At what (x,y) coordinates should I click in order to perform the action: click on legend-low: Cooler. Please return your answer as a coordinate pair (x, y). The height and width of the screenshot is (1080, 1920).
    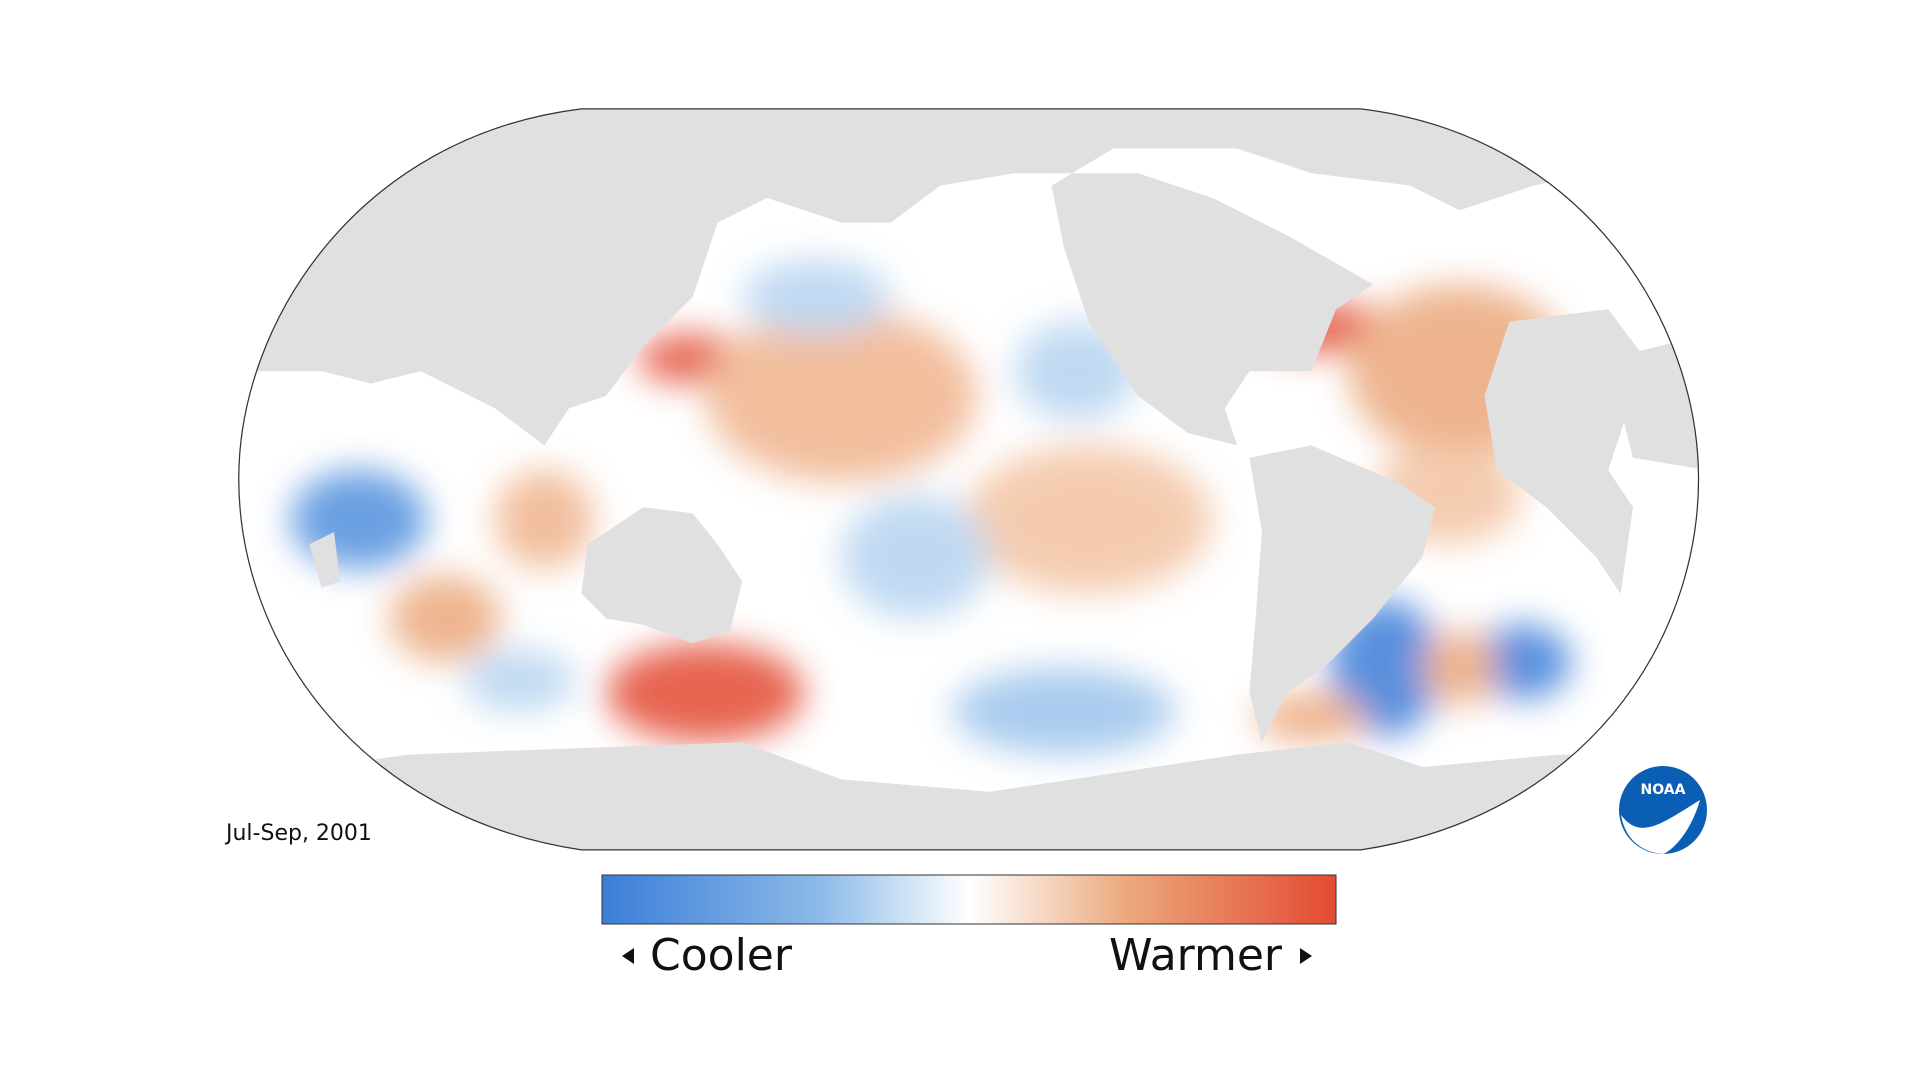
    Looking at the image, I should click on (721, 955).